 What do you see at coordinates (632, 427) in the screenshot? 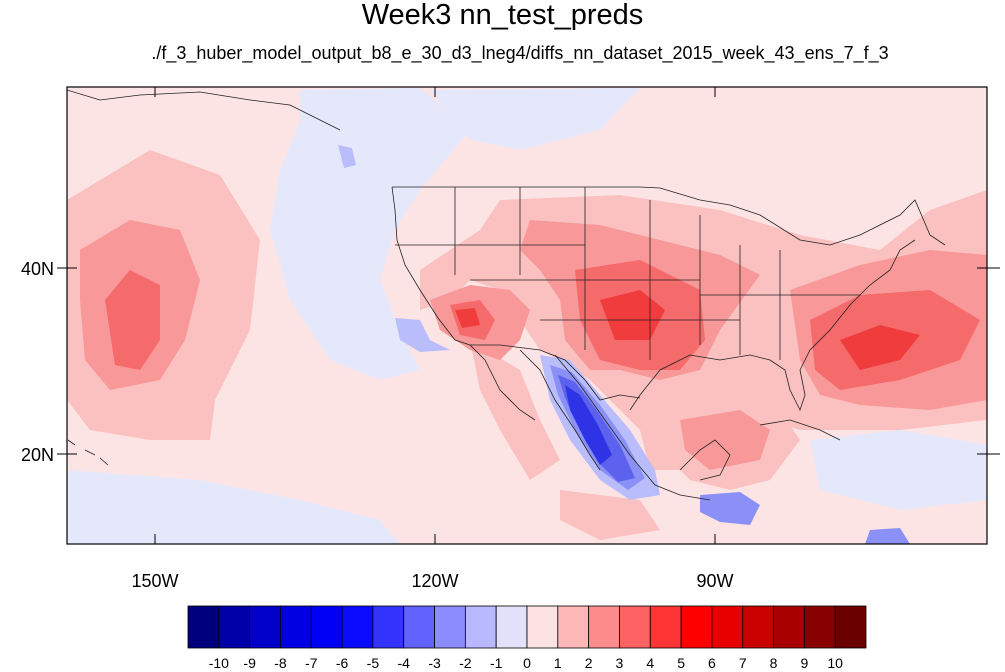
I see `mexico-coast` at bounding box center [632, 427].